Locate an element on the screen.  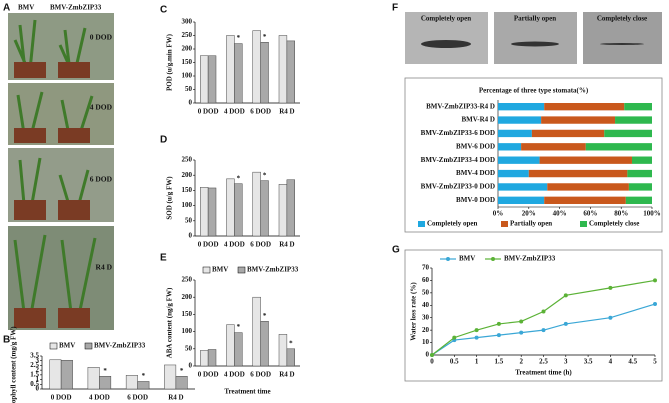
x-tick-label: 60% is located at coordinates (590, 214).